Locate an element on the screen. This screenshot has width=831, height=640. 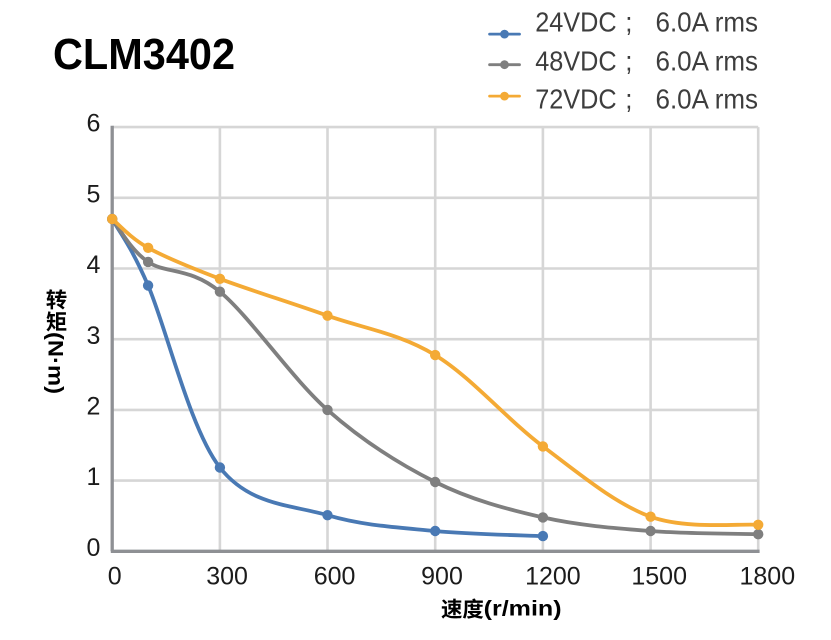
svg-text: CLM3402 is located at coordinates (144, 54).